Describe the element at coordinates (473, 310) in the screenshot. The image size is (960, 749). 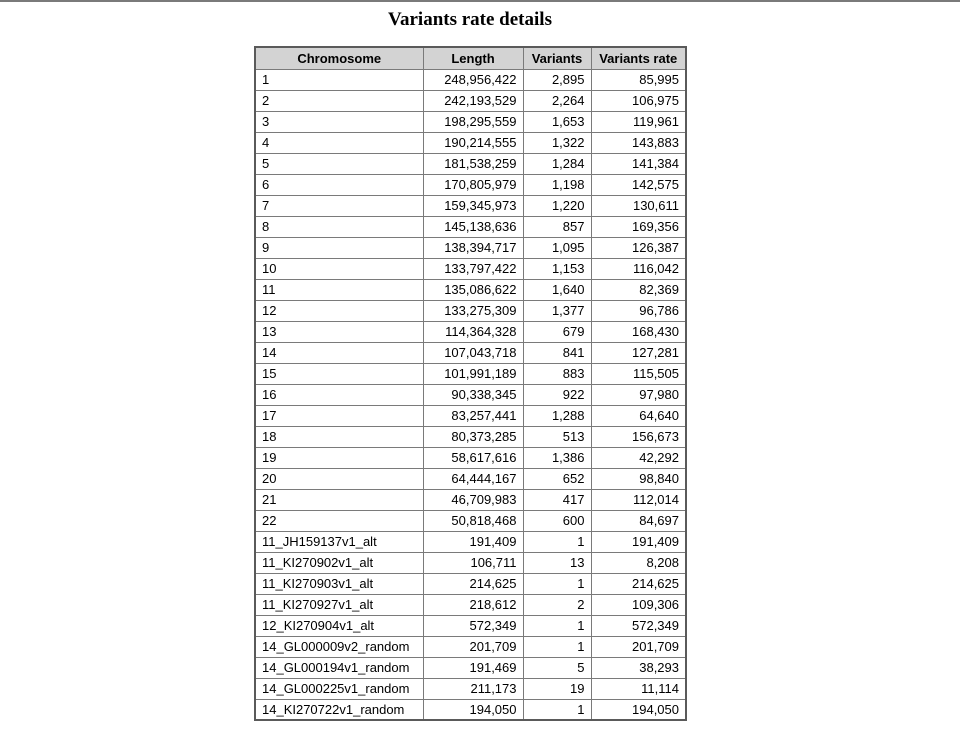
I see `length-cell: 133,275,309` at that location.